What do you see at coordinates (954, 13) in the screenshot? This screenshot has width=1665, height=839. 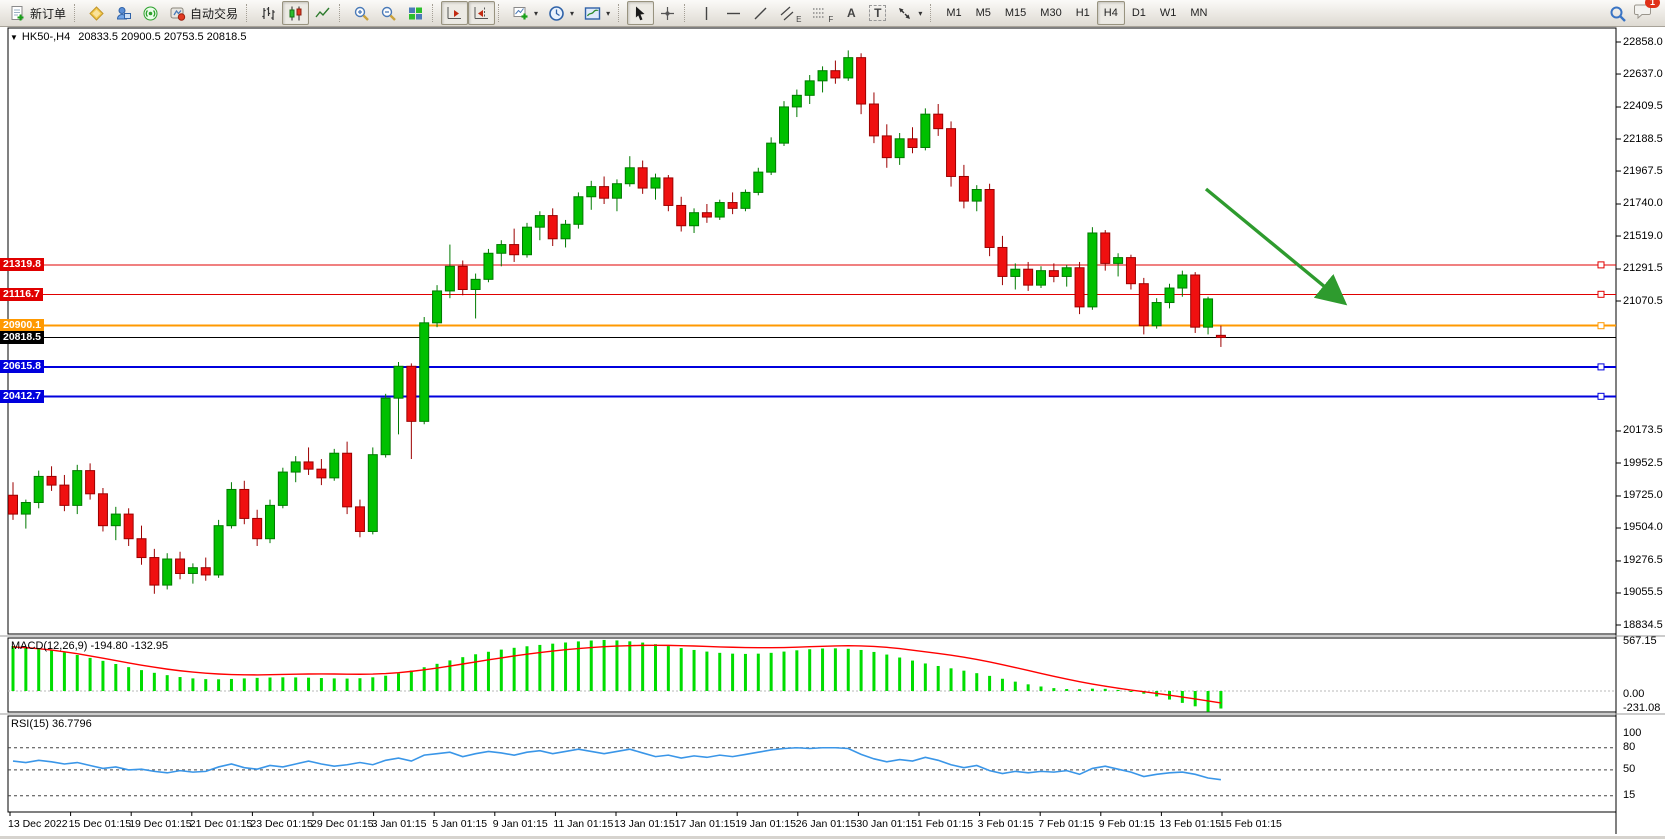 I see `timeframe-m1: M1` at bounding box center [954, 13].